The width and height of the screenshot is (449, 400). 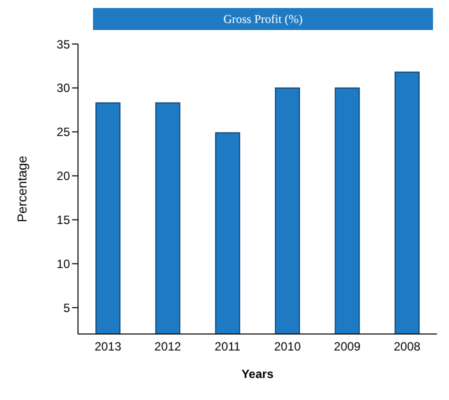 What do you see at coordinates (263, 19) in the screenshot?
I see `chart-title: Gross Profit (%)` at bounding box center [263, 19].